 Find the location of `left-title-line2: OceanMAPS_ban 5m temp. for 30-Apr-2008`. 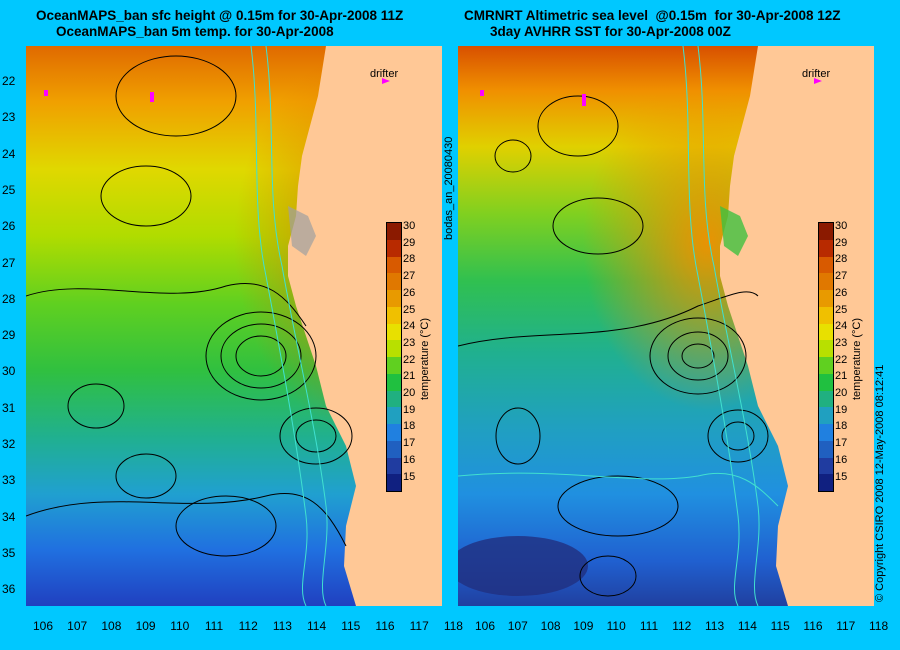

left-title-line2: OceanMAPS_ban 5m temp. for 30-Apr-2008 is located at coordinates (195, 31).